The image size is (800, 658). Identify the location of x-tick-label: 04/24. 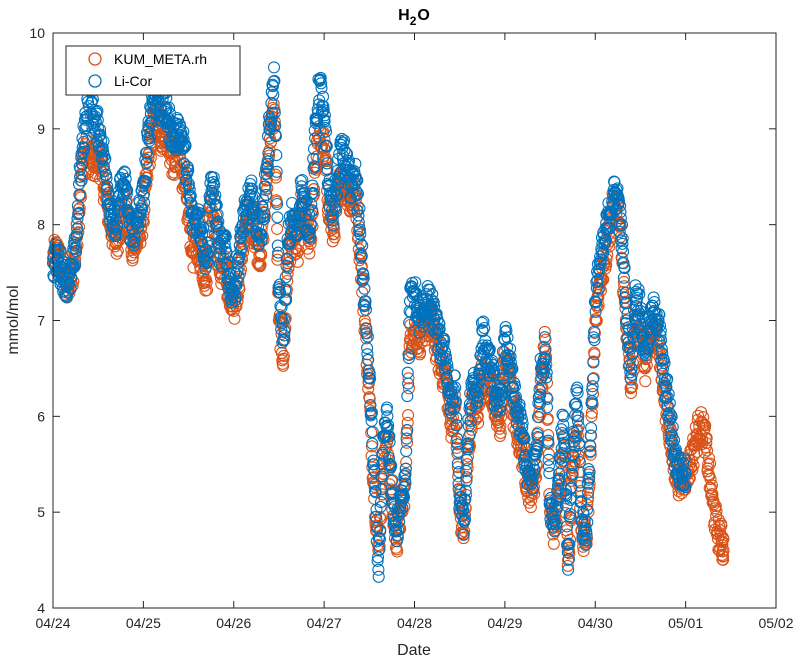
(52, 623).